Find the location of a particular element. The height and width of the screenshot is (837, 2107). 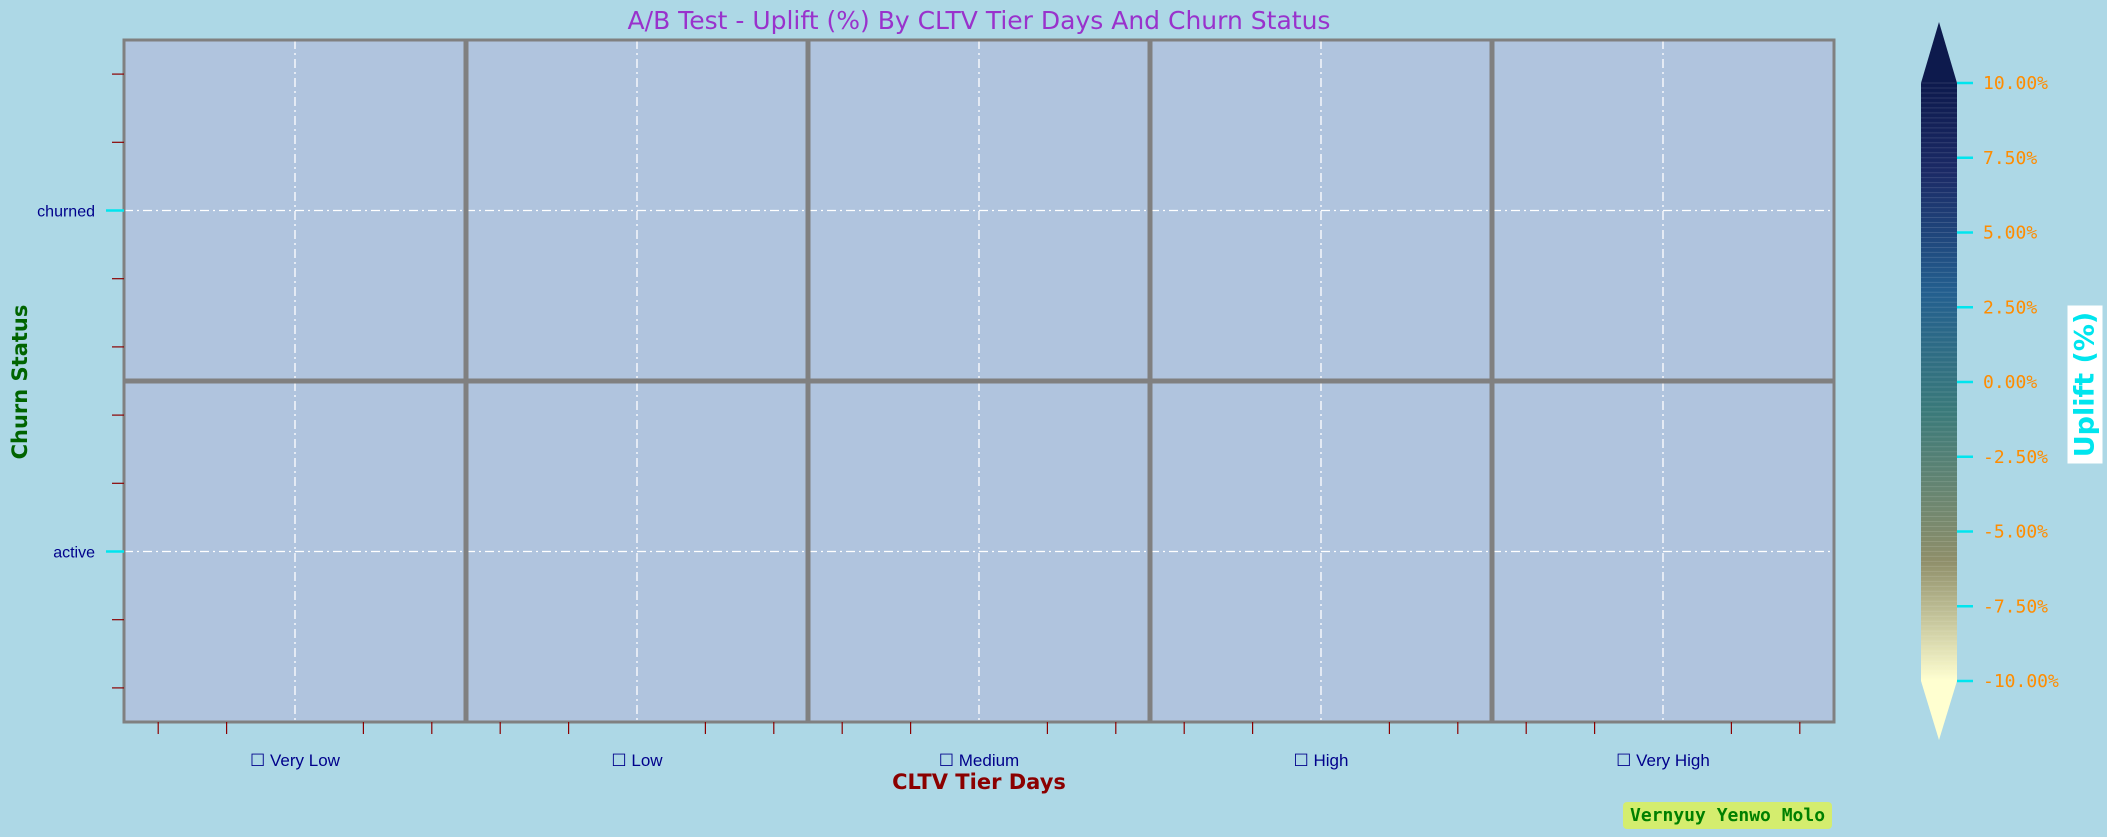

author-watermark: Vernyuy Yenwo Molo is located at coordinates (1728, 815).